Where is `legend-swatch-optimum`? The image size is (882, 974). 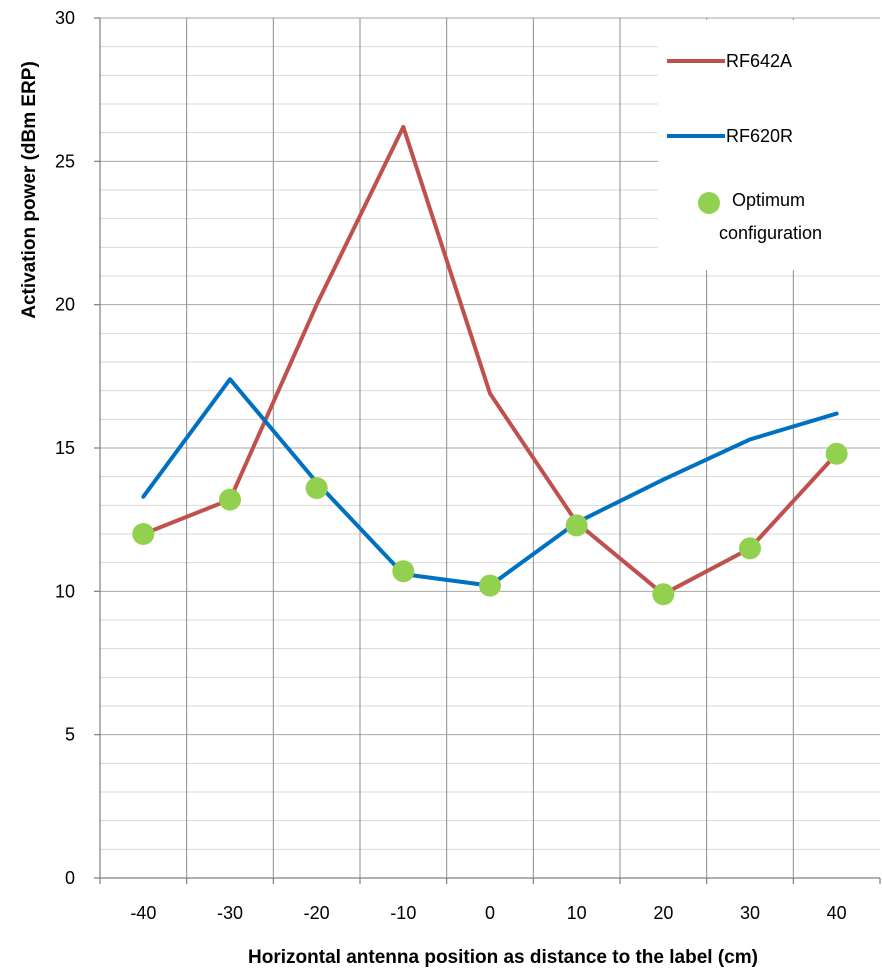 legend-swatch-optimum is located at coordinates (709, 203).